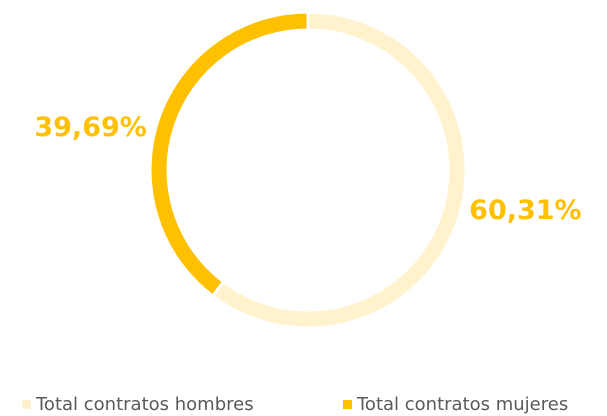 Image resolution: width=607 pixels, height=416 pixels. Describe the element at coordinates (90, 127) in the screenshot. I see `data-label: 39,69%` at that location.